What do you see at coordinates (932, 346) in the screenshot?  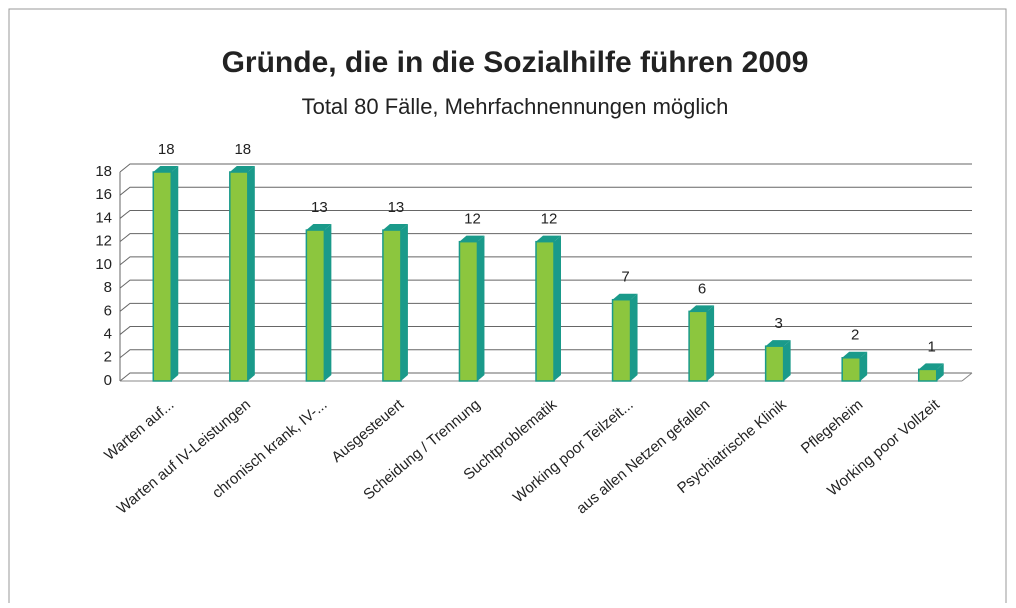 I see `value-label: 1` at bounding box center [932, 346].